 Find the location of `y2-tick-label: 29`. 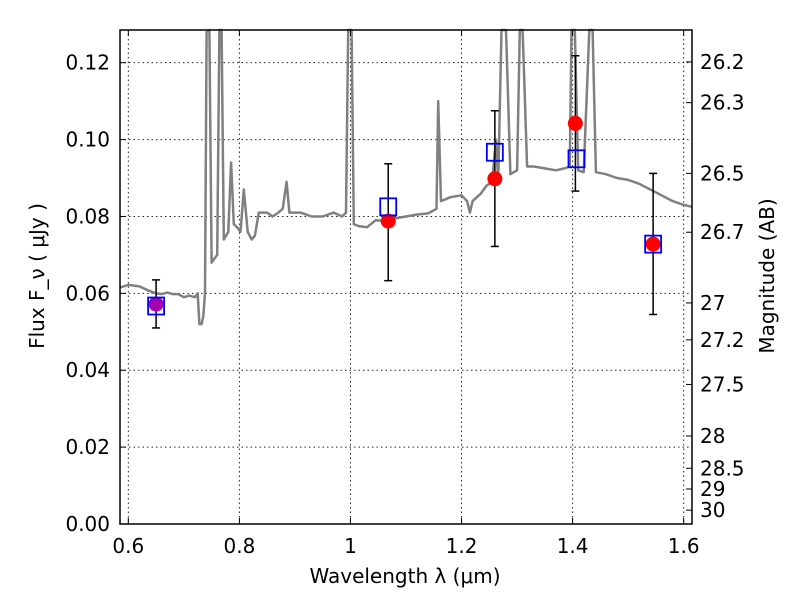

y2-tick-label: 29 is located at coordinates (712, 489).